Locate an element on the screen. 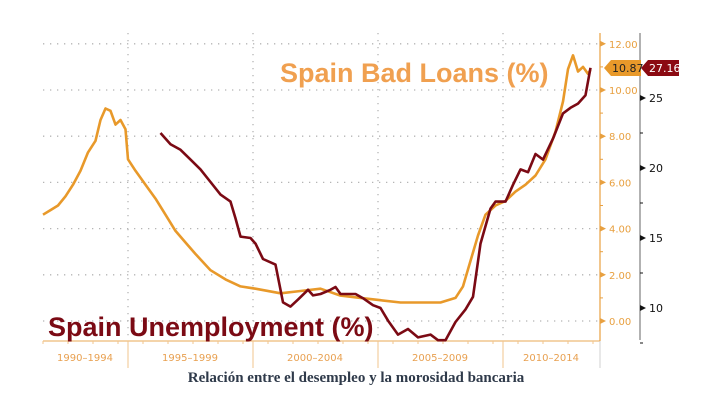 This screenshot has height=403, width=712. left-axis-bad-loans: 0.00 2.00 4.00 6.00 8.00 10.00 12.00 is located at coordinates (618, 187).